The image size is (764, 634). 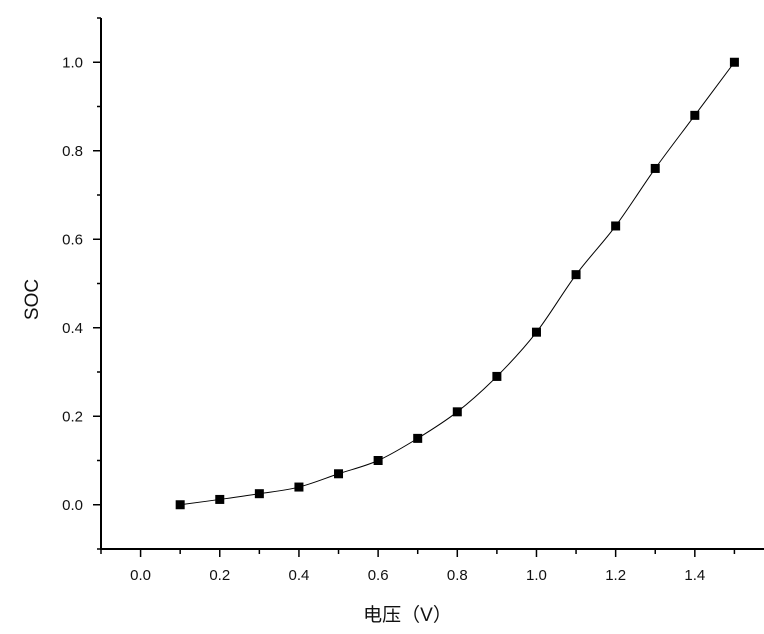 I want to click on x-tick-label: 0.4, so click(x=299, y=575).